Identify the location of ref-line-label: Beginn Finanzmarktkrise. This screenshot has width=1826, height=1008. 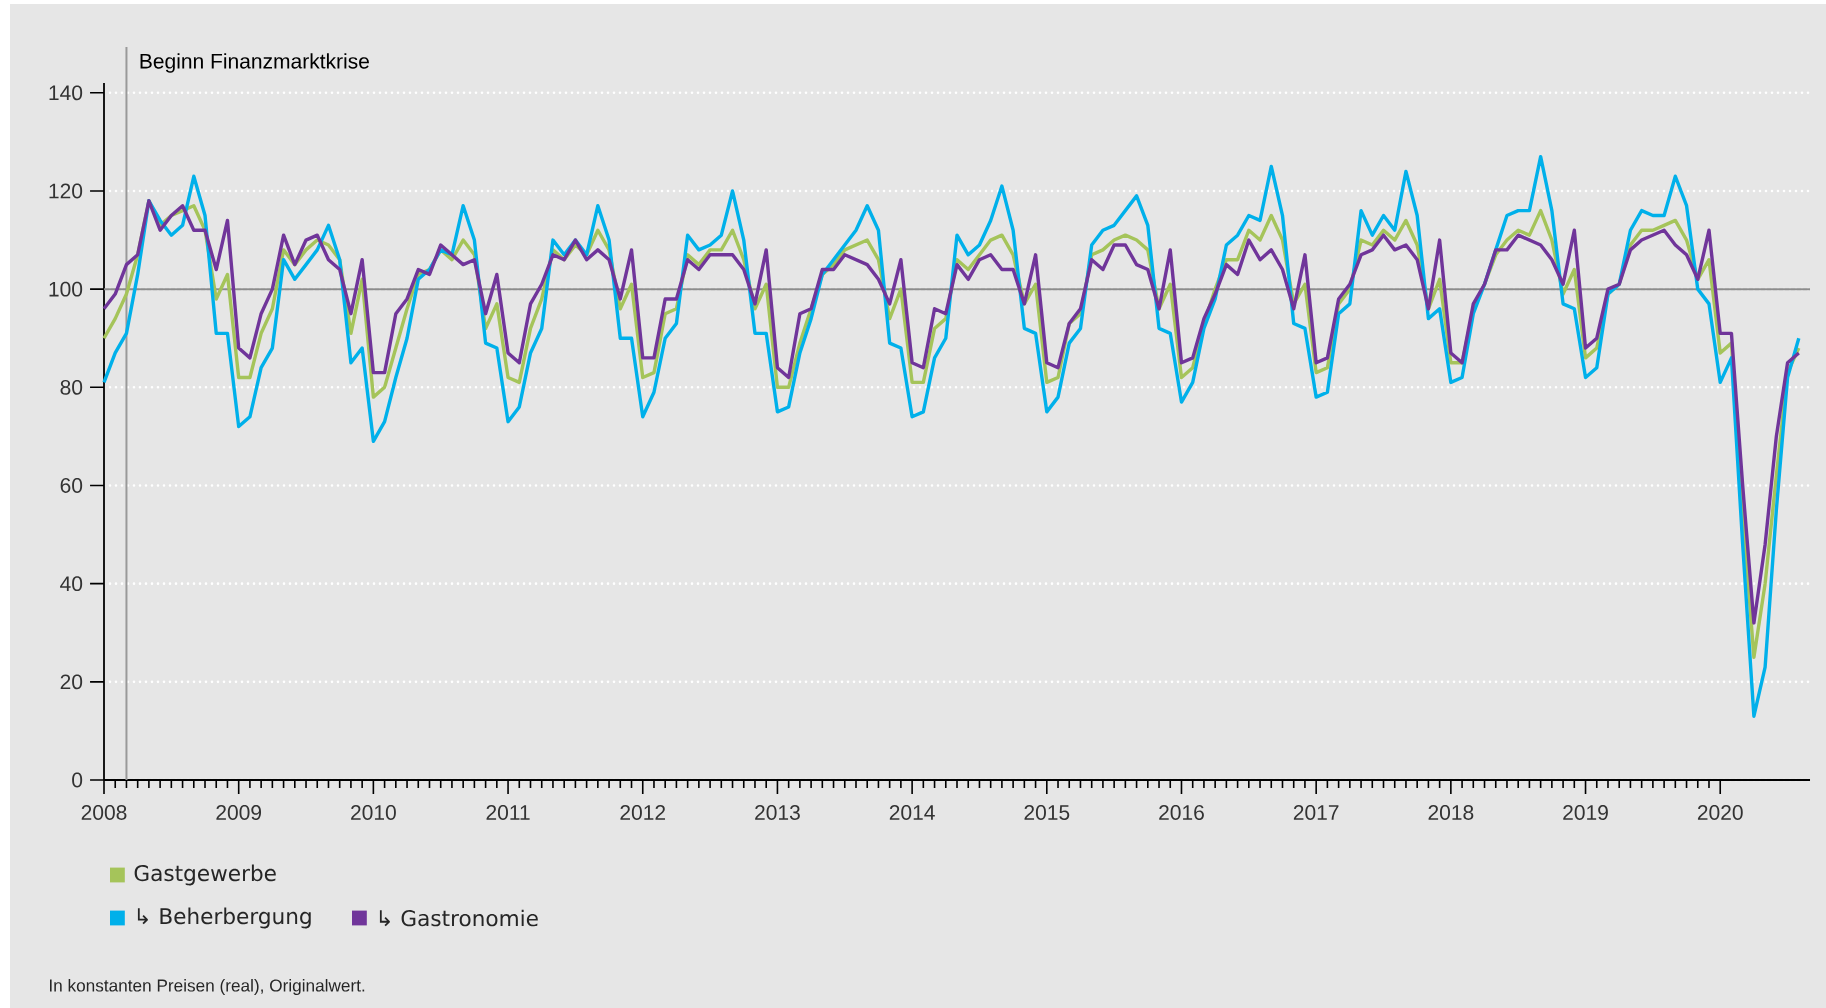
(254, 63).